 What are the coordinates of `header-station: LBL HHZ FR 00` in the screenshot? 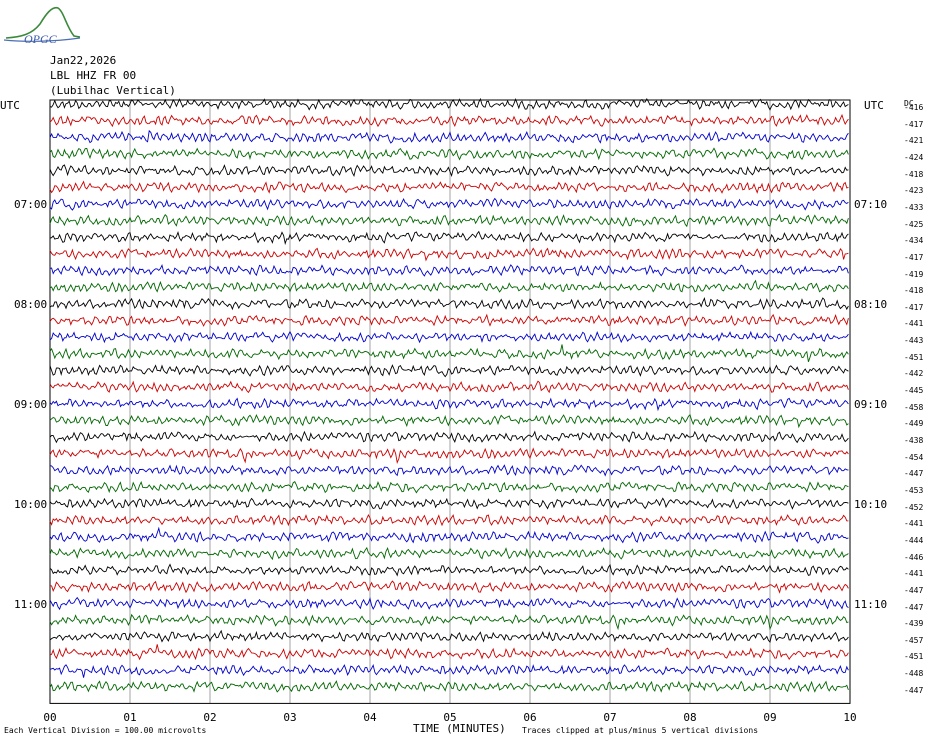 It's located at (93, 75).